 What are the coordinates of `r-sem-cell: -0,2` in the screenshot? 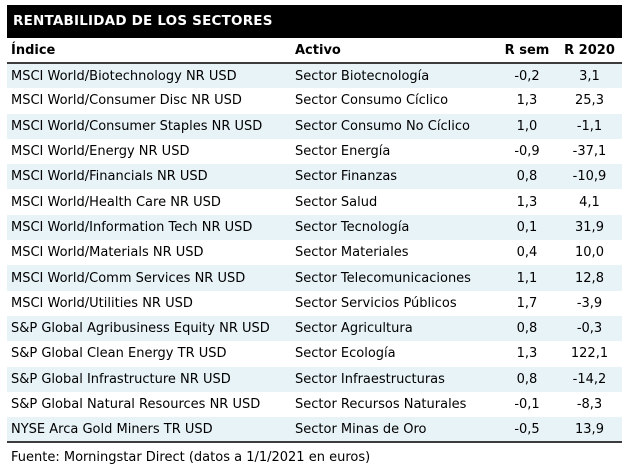 It's located at (527, 76).